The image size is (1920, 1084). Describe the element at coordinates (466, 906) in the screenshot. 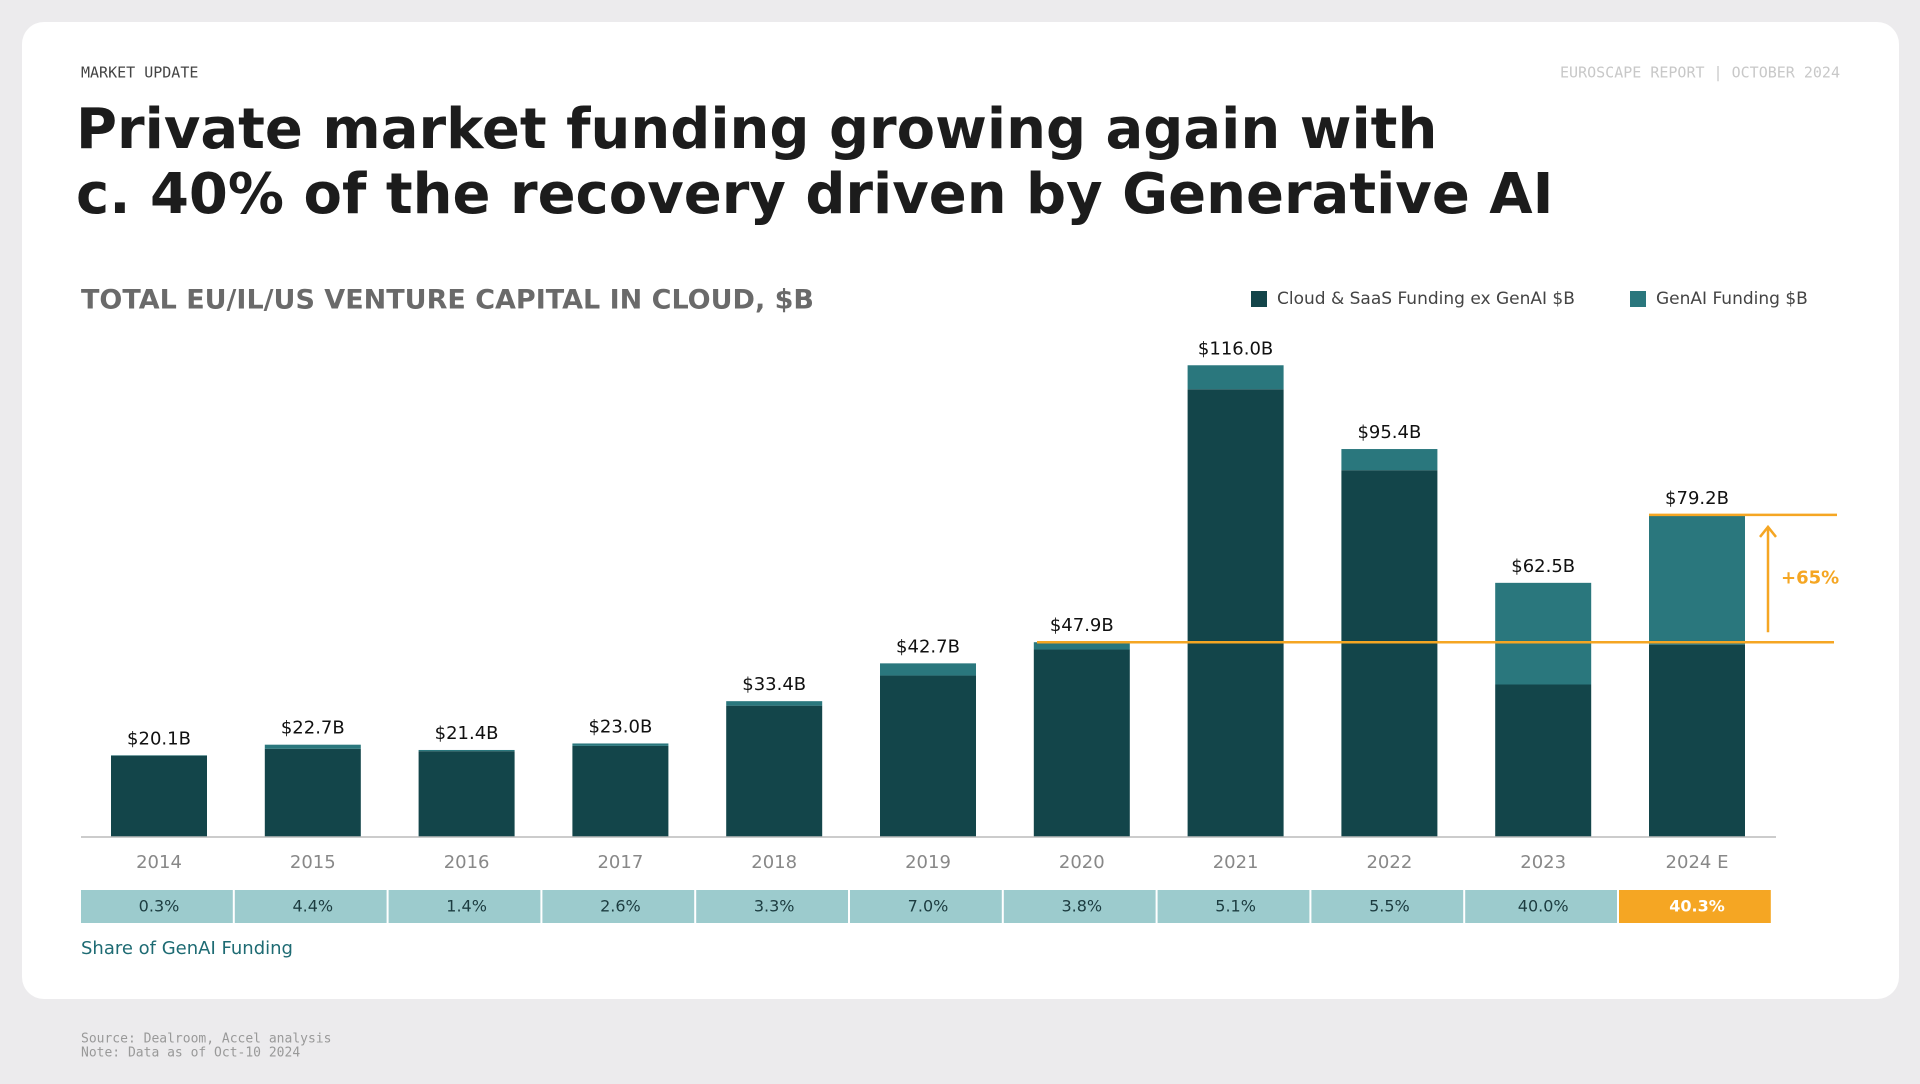

I see `share-label: 1.4%` at that location.